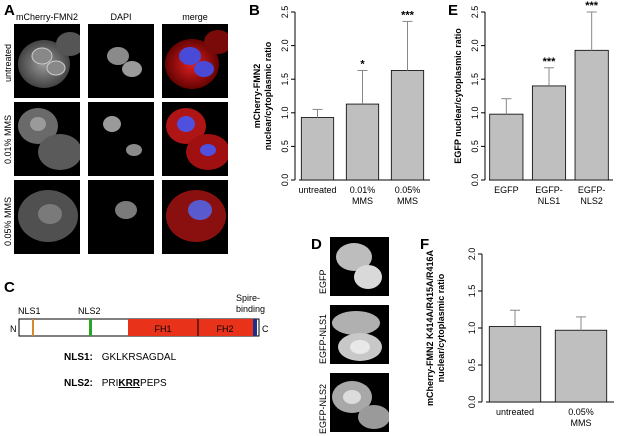 This screenshot has height=436, width=617. I want to click on nls1-marker, so click(33, 327).